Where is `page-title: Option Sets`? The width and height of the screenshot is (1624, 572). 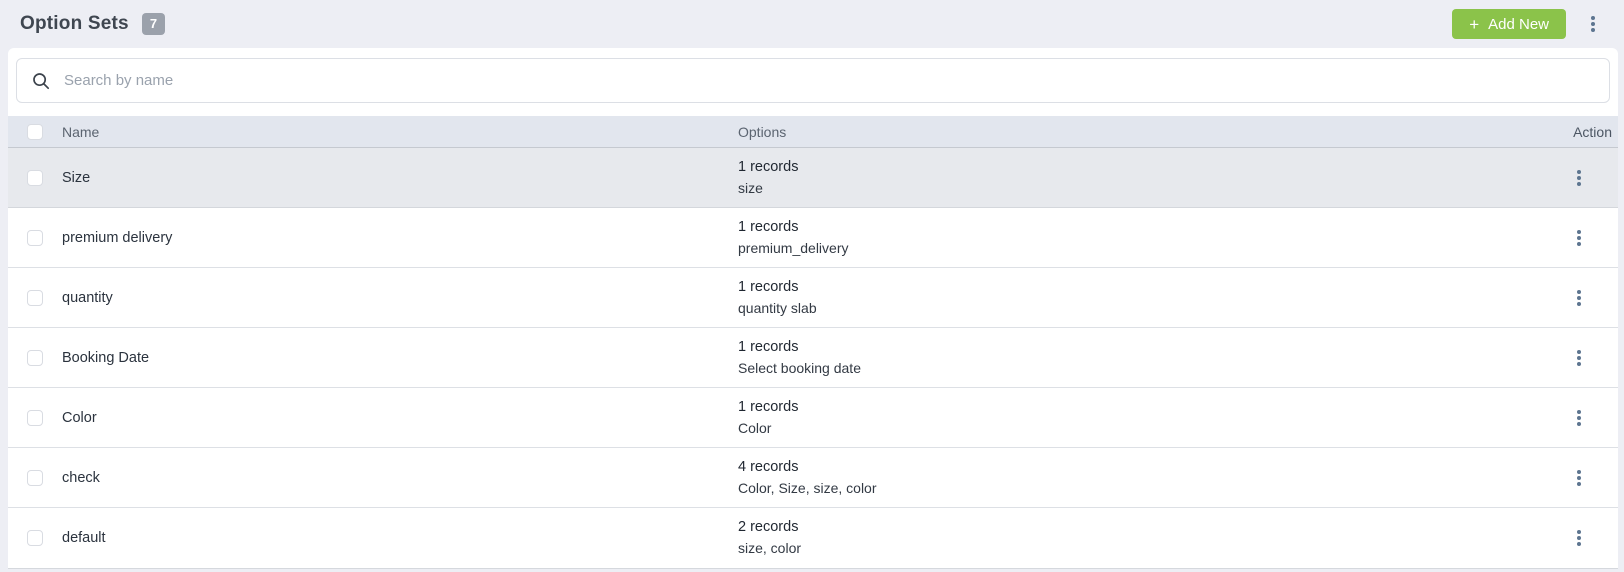 page-title: Option Sets is located at coordinates (74, 23).